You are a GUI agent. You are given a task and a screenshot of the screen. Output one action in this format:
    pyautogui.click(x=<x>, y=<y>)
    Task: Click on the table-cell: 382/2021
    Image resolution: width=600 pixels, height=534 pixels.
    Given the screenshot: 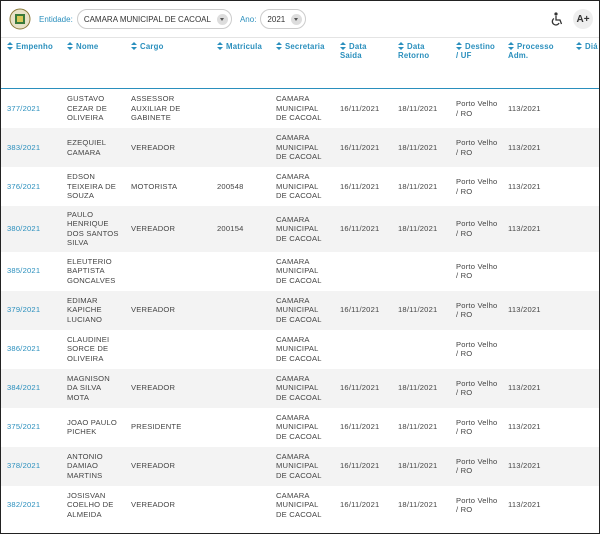 What is the action you would take?
    pyautogui.click(x=24, y=505)
    